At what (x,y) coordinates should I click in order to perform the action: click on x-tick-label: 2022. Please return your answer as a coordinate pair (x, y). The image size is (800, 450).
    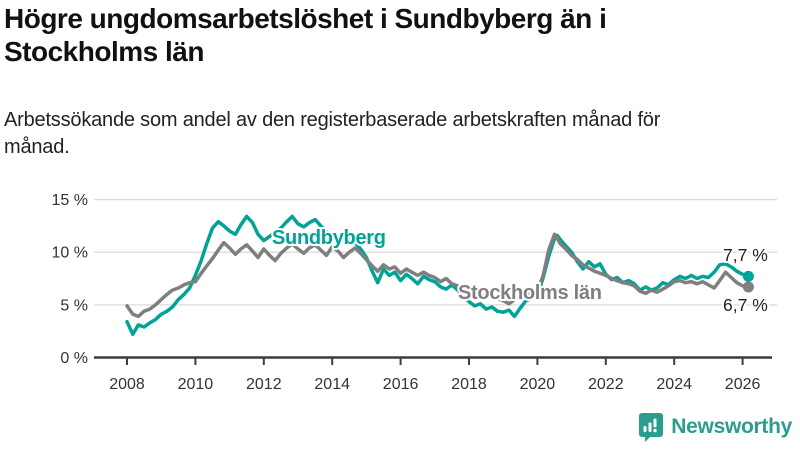
    Looking at the image, I should click on (606, 384).